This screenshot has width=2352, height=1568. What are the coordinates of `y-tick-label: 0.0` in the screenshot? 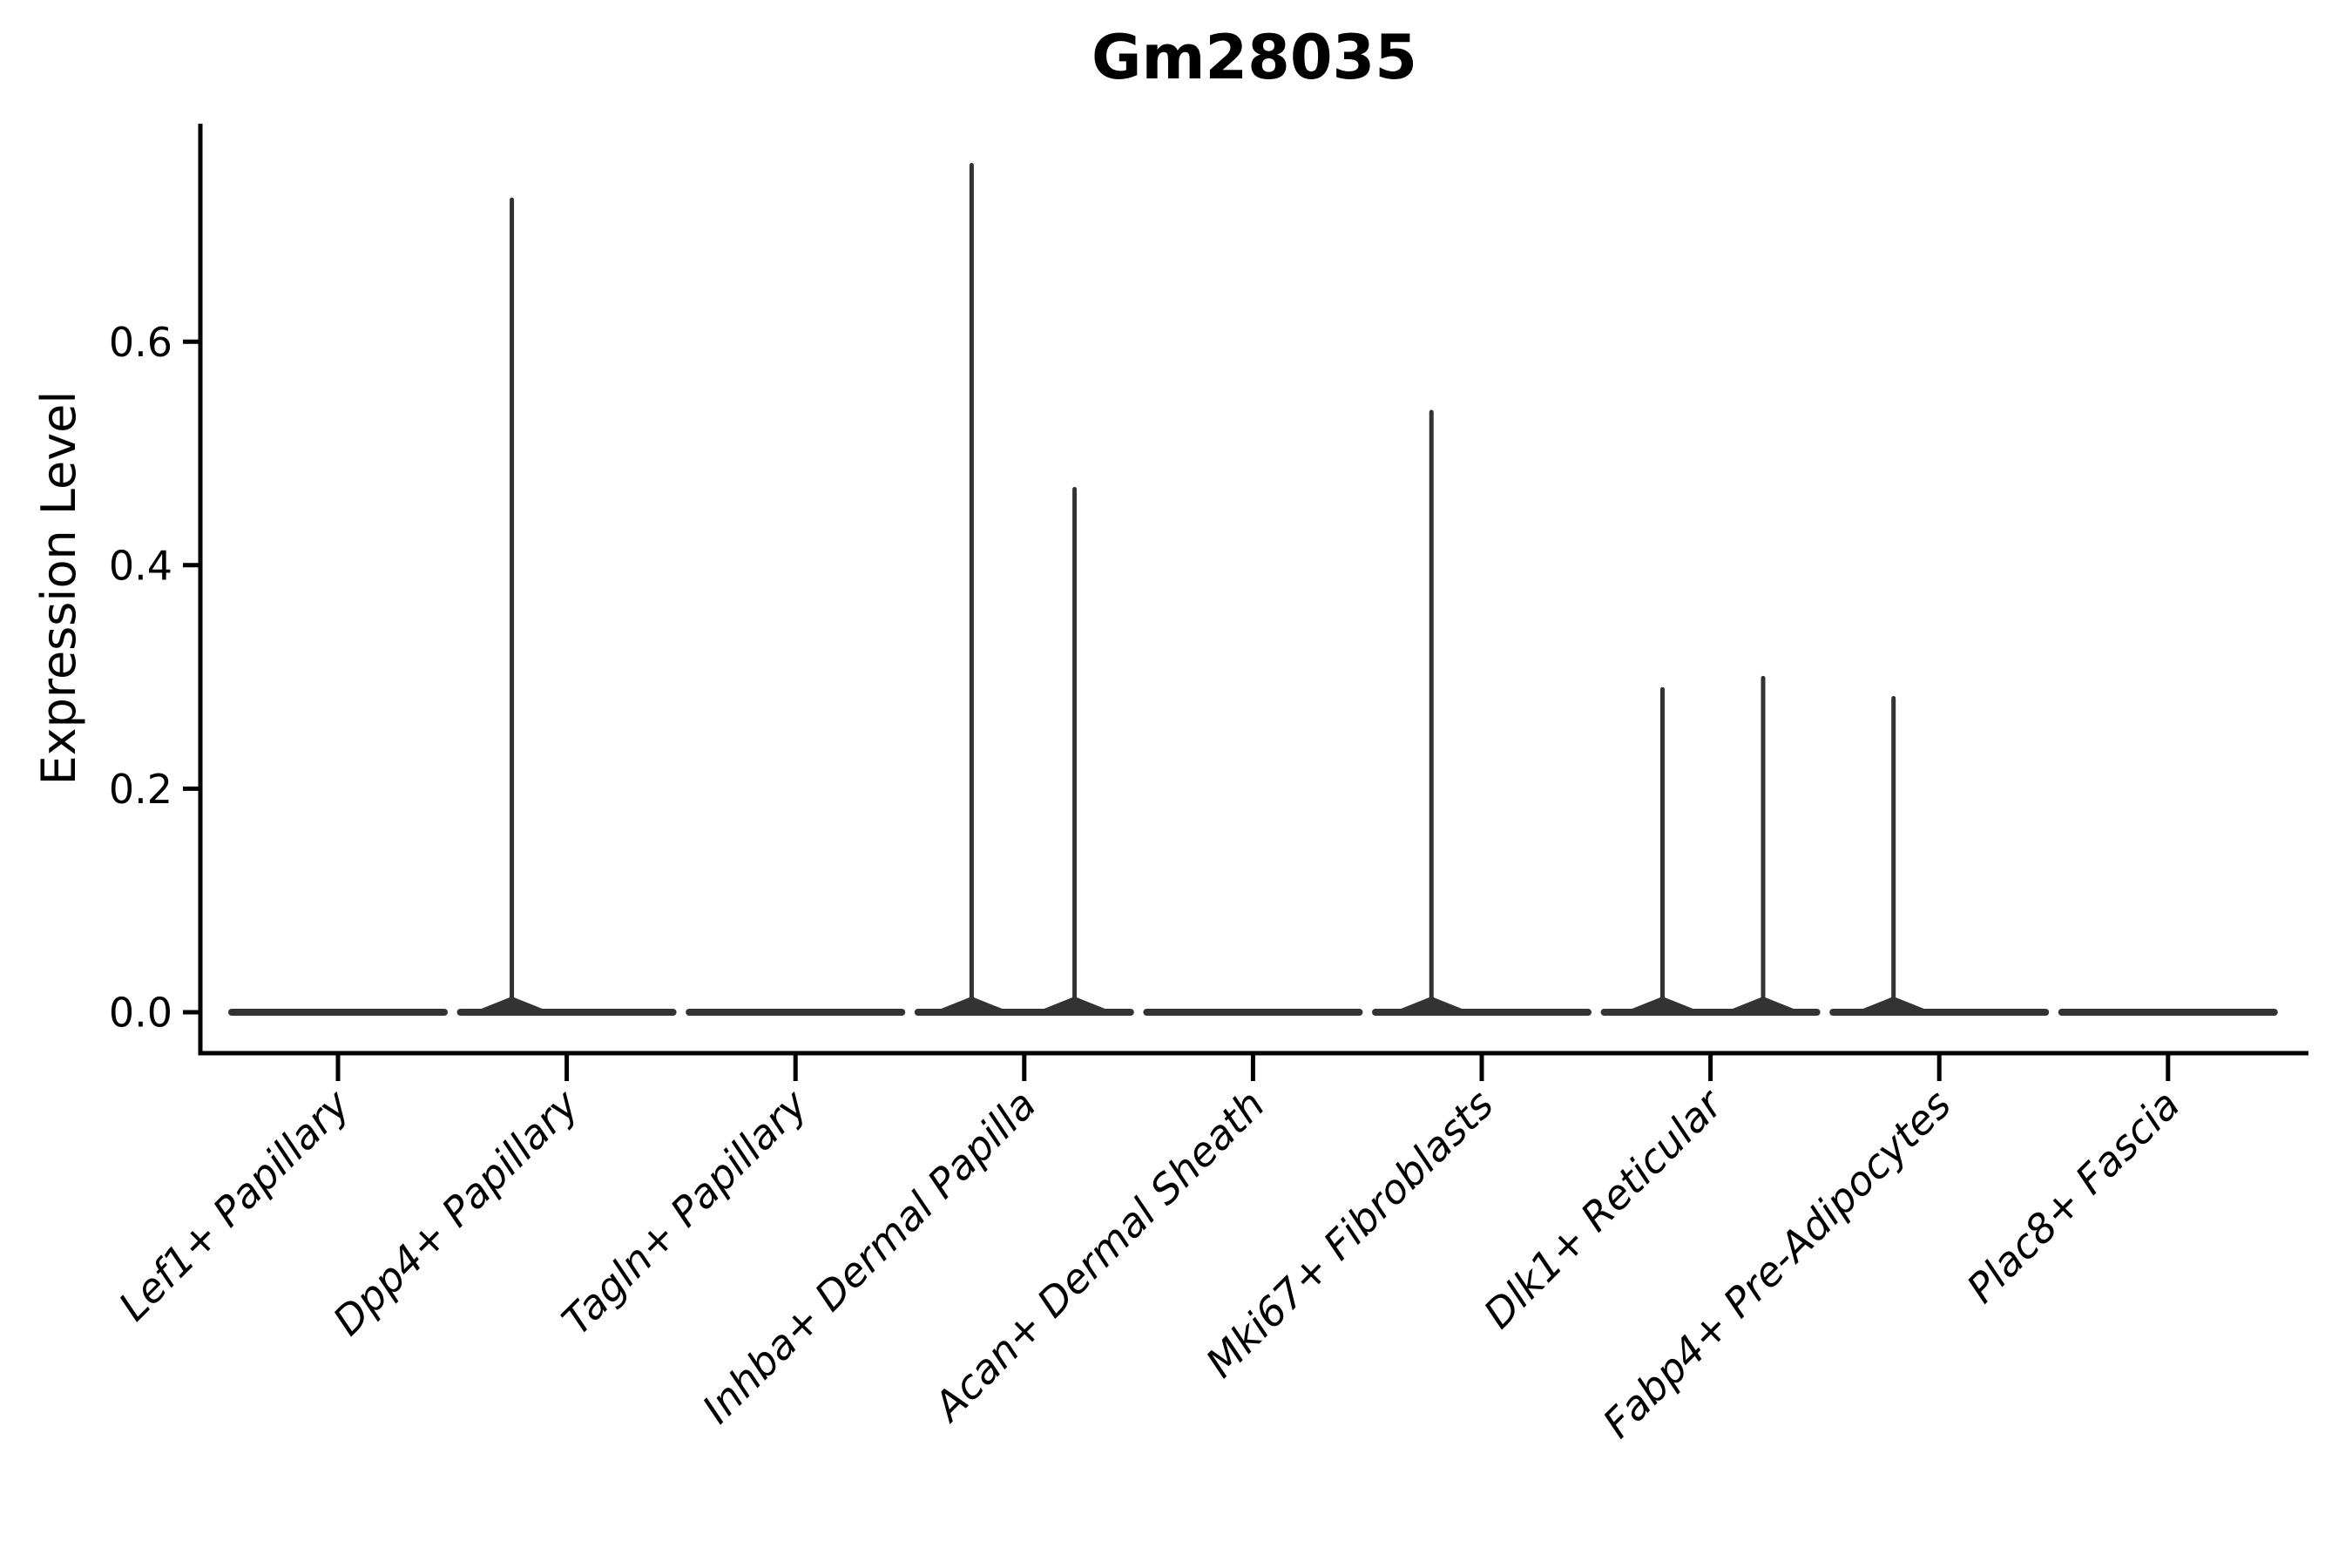 It's located at (140, 1014).